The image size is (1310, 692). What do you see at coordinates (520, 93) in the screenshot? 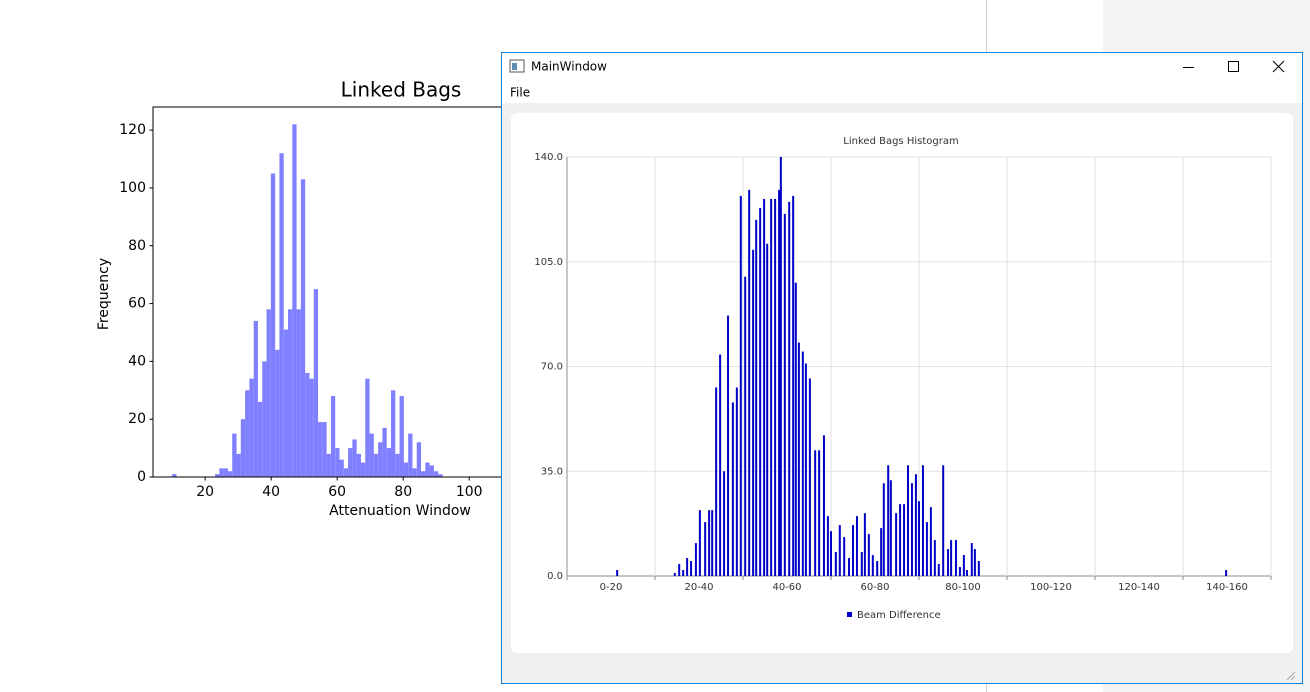
I see `menu-file: File` at bounding box center [520, 93].